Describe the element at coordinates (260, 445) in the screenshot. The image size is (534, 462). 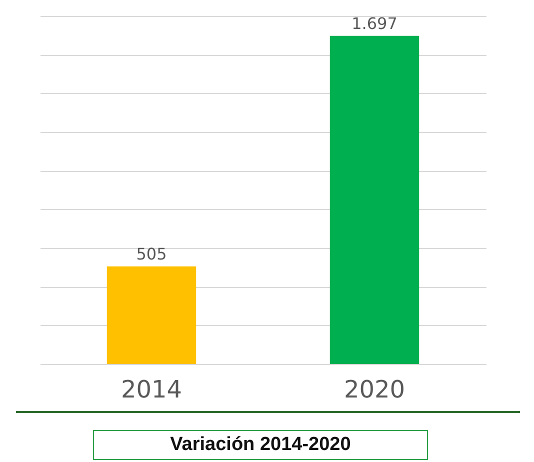
I see `text: Variación 2014-2020` at that location.